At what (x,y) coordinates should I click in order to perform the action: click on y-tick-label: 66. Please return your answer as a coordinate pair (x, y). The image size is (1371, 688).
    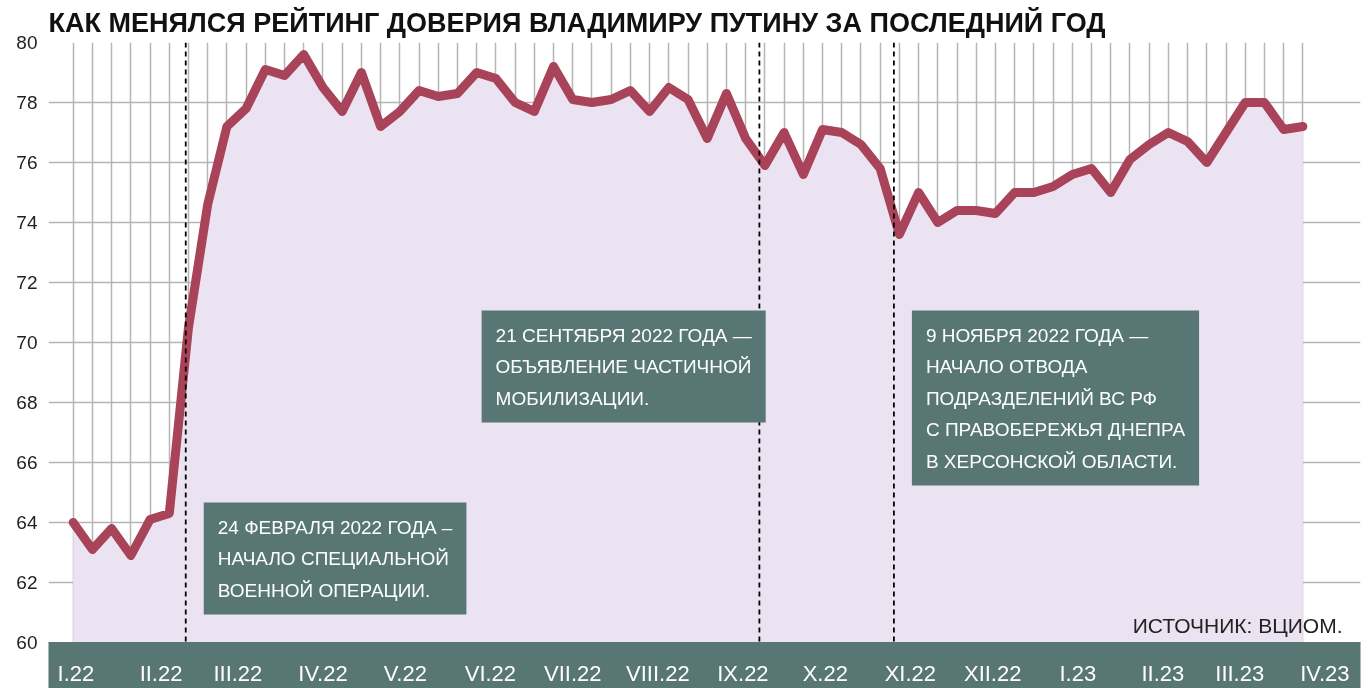
    Looking at the image, I should click on (27, 462).